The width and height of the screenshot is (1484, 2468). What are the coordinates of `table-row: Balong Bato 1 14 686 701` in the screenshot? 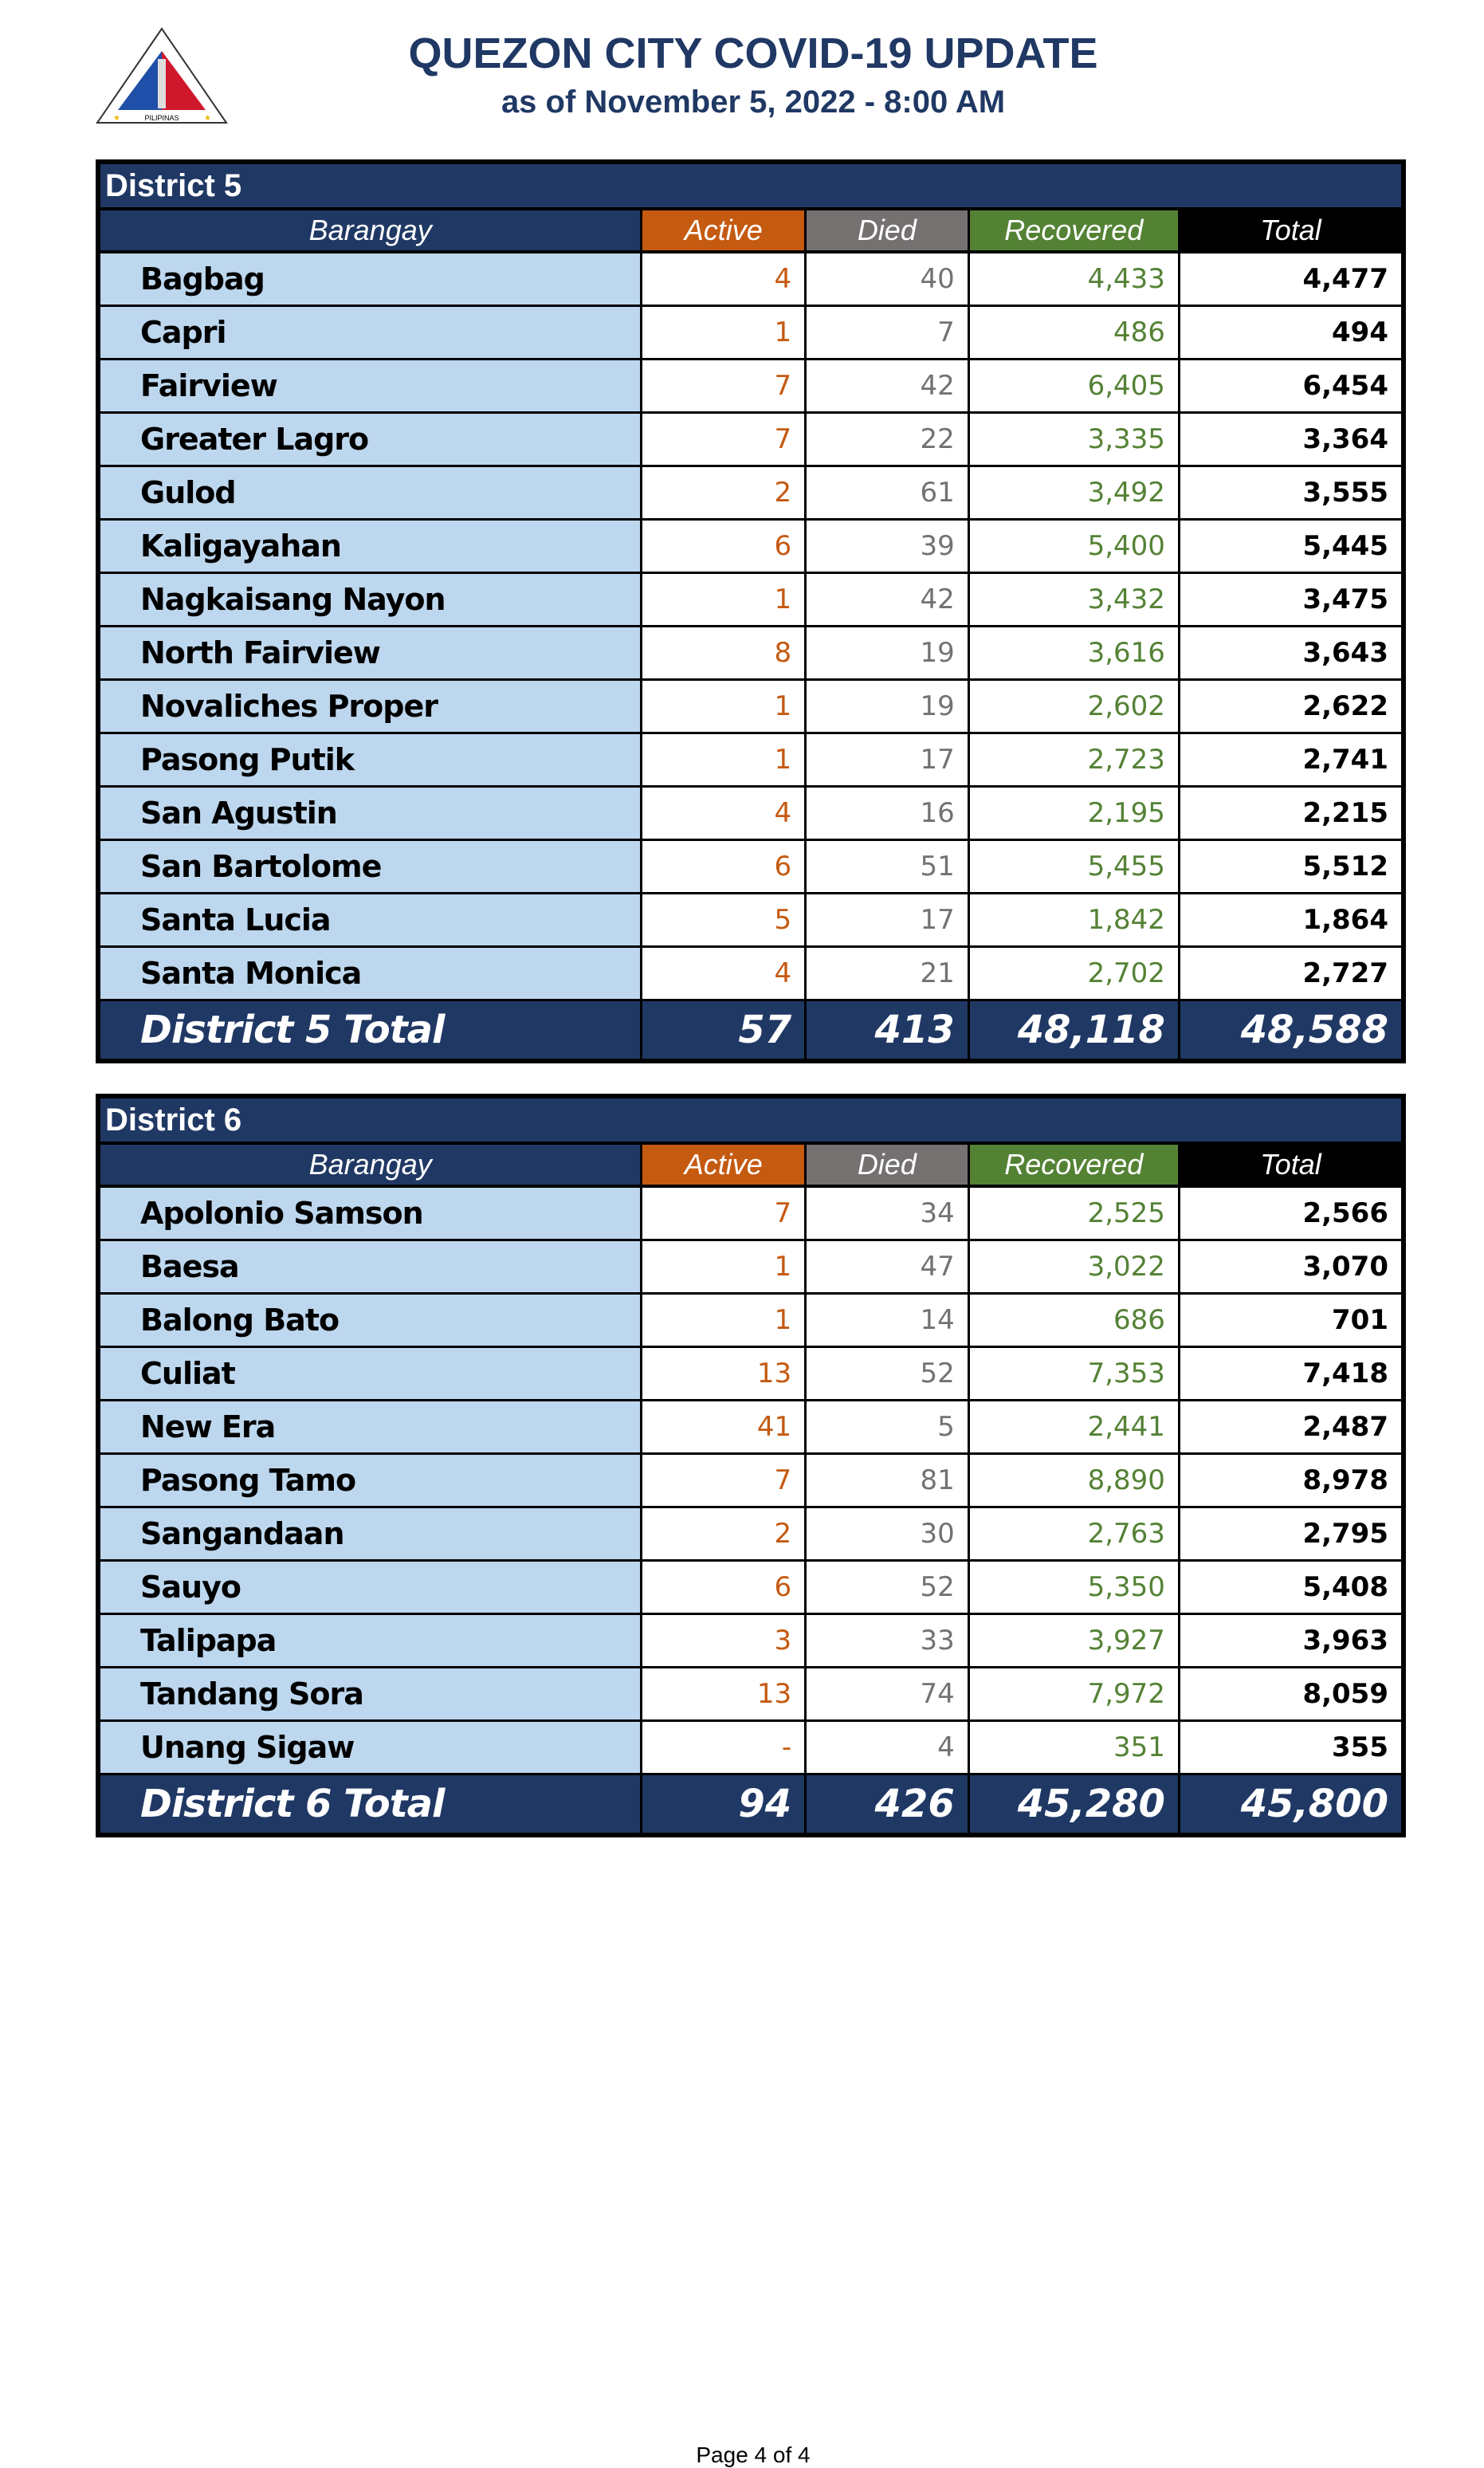 It's located at (750, 1321).